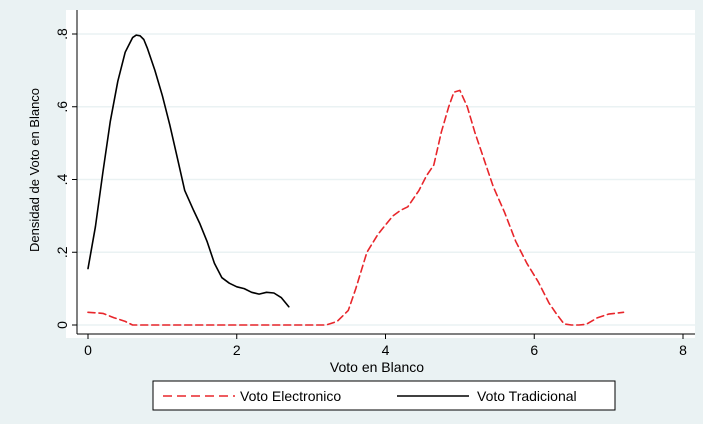 This screenshot has width=703, height=429. Describe the element at coordinates (377, 367) in the screenshot. I see `x-axis-label: Voto en Blanco` at that location.